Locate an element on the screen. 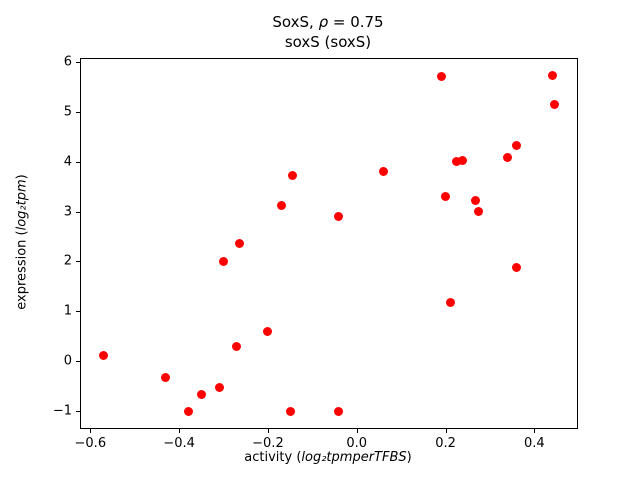 The image size is (640, 480). x-tick-label: −0.2 is located at coordinates (268, 443).